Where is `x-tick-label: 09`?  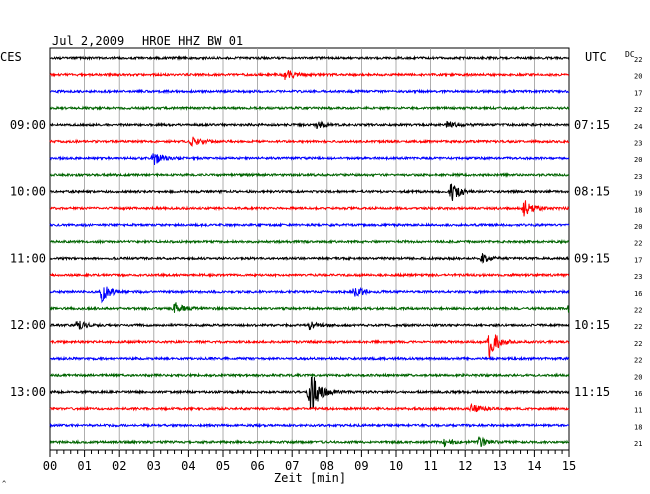
x-tick-label: 09 is located at coordinates (361, 466).